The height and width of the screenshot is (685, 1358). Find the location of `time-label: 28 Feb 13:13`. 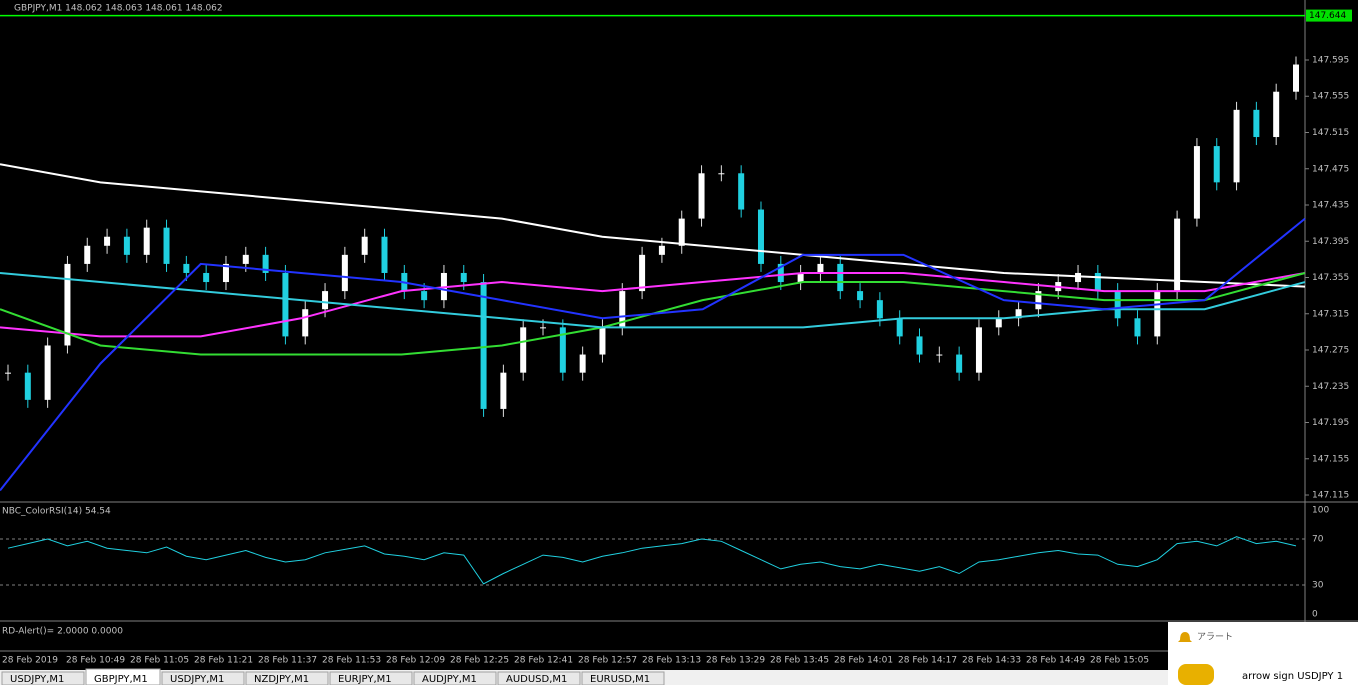

time-label: 28 Feb 13:13 is located at coordinates (671, 661).